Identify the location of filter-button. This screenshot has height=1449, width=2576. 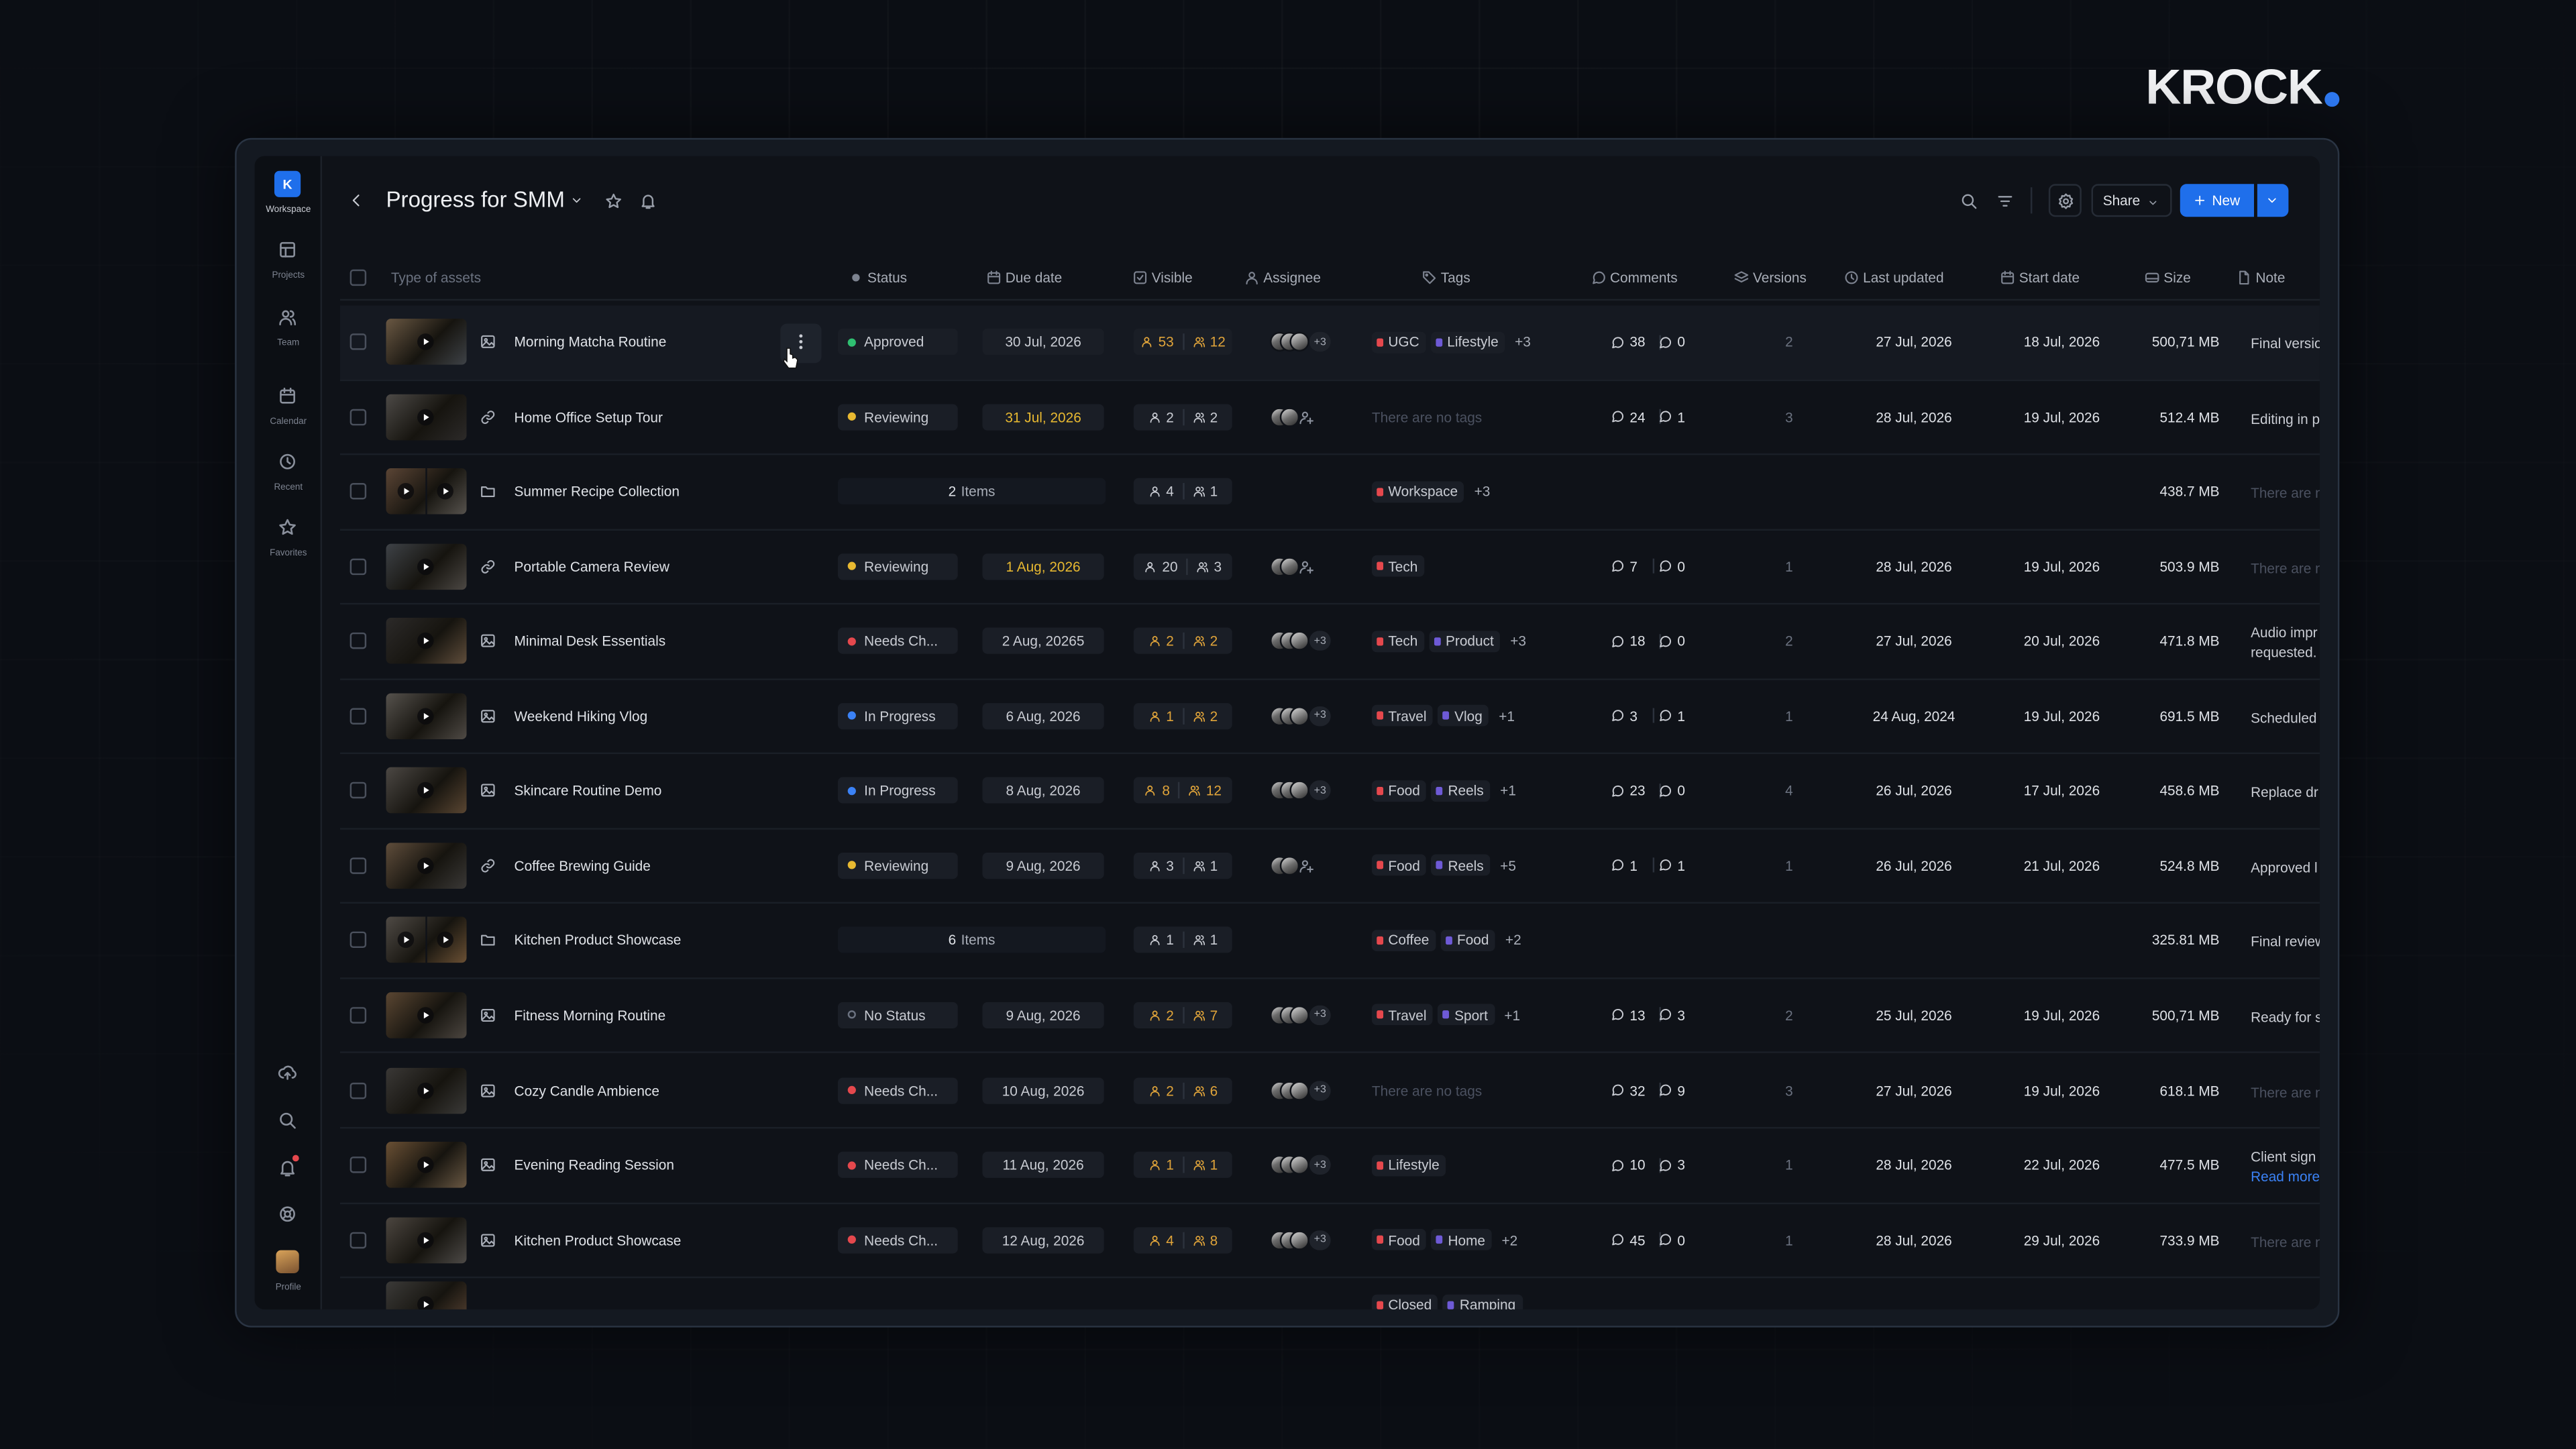
(2005, 202).